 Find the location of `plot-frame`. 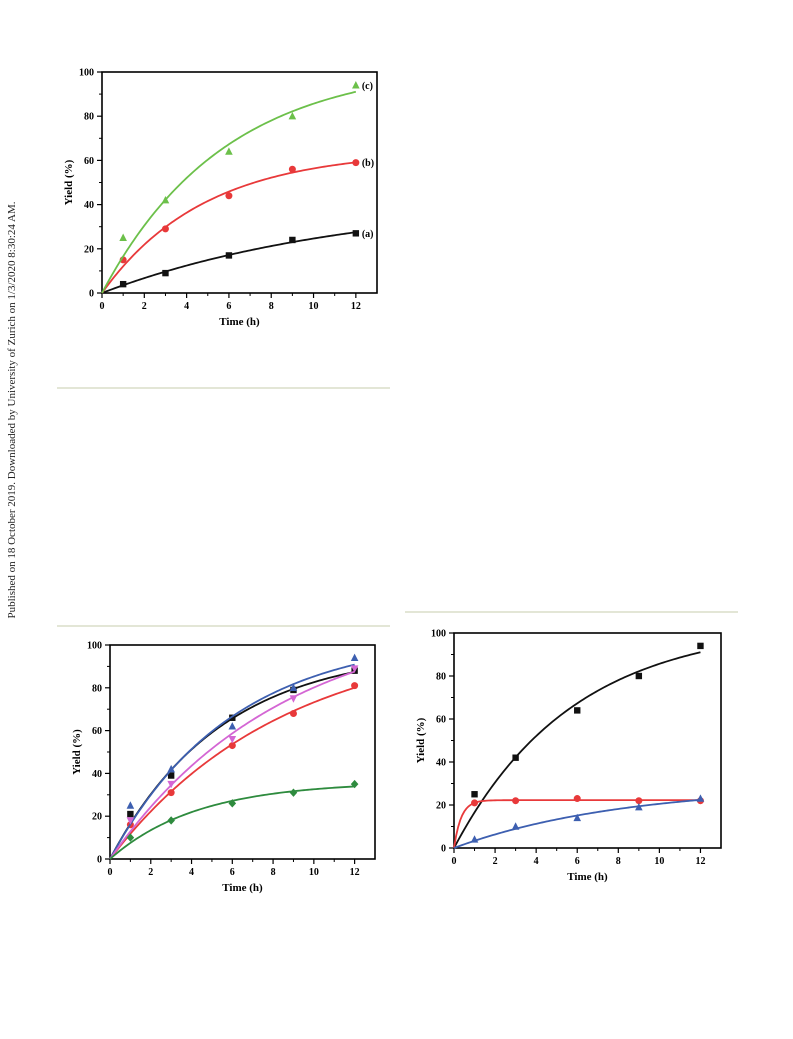

plot-frame is located at coordinates (587, 740).